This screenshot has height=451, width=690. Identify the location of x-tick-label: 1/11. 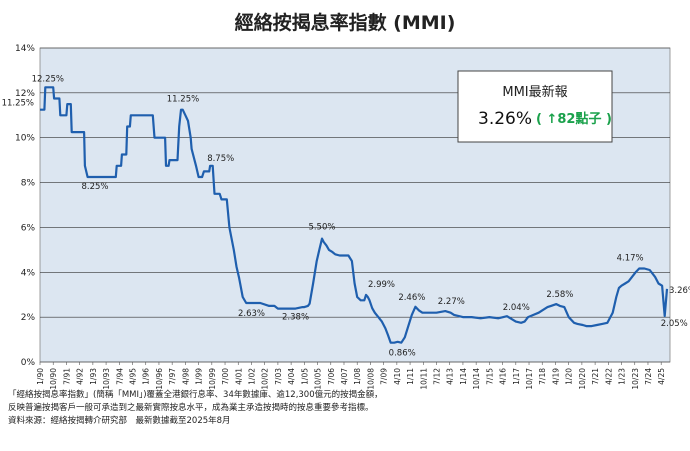
(410, 376).